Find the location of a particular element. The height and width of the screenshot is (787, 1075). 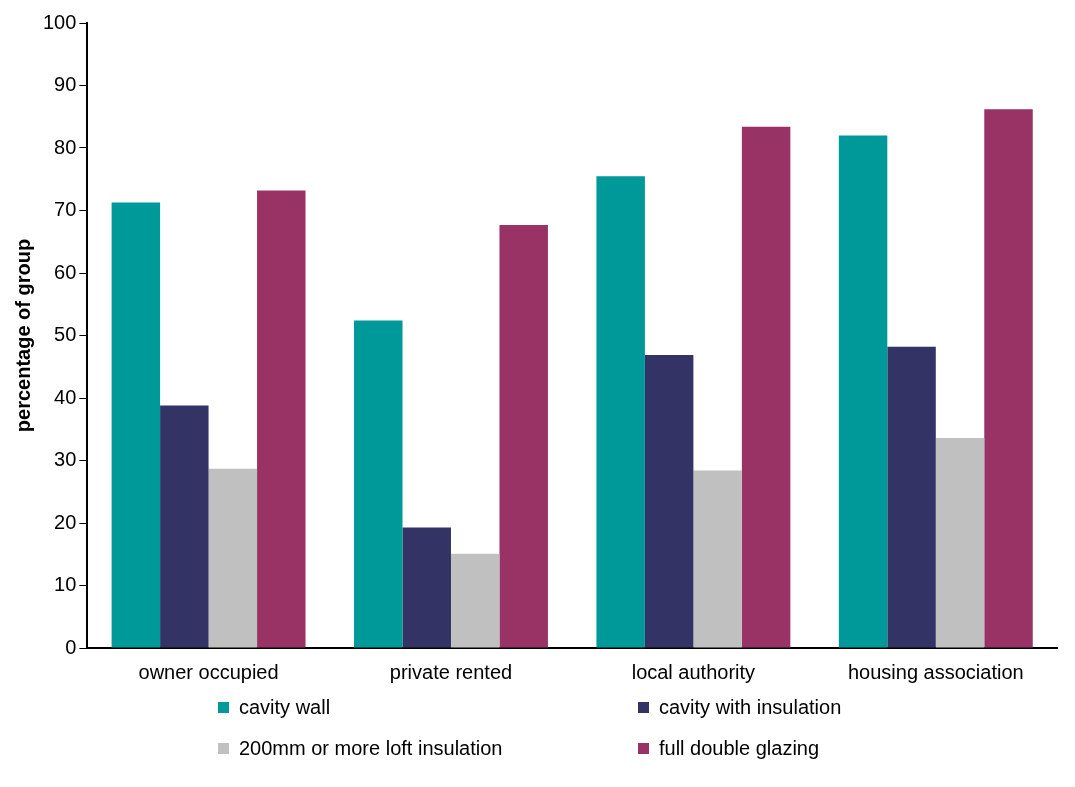

y-tick-label: 60 is located at coordinates (65, 271).